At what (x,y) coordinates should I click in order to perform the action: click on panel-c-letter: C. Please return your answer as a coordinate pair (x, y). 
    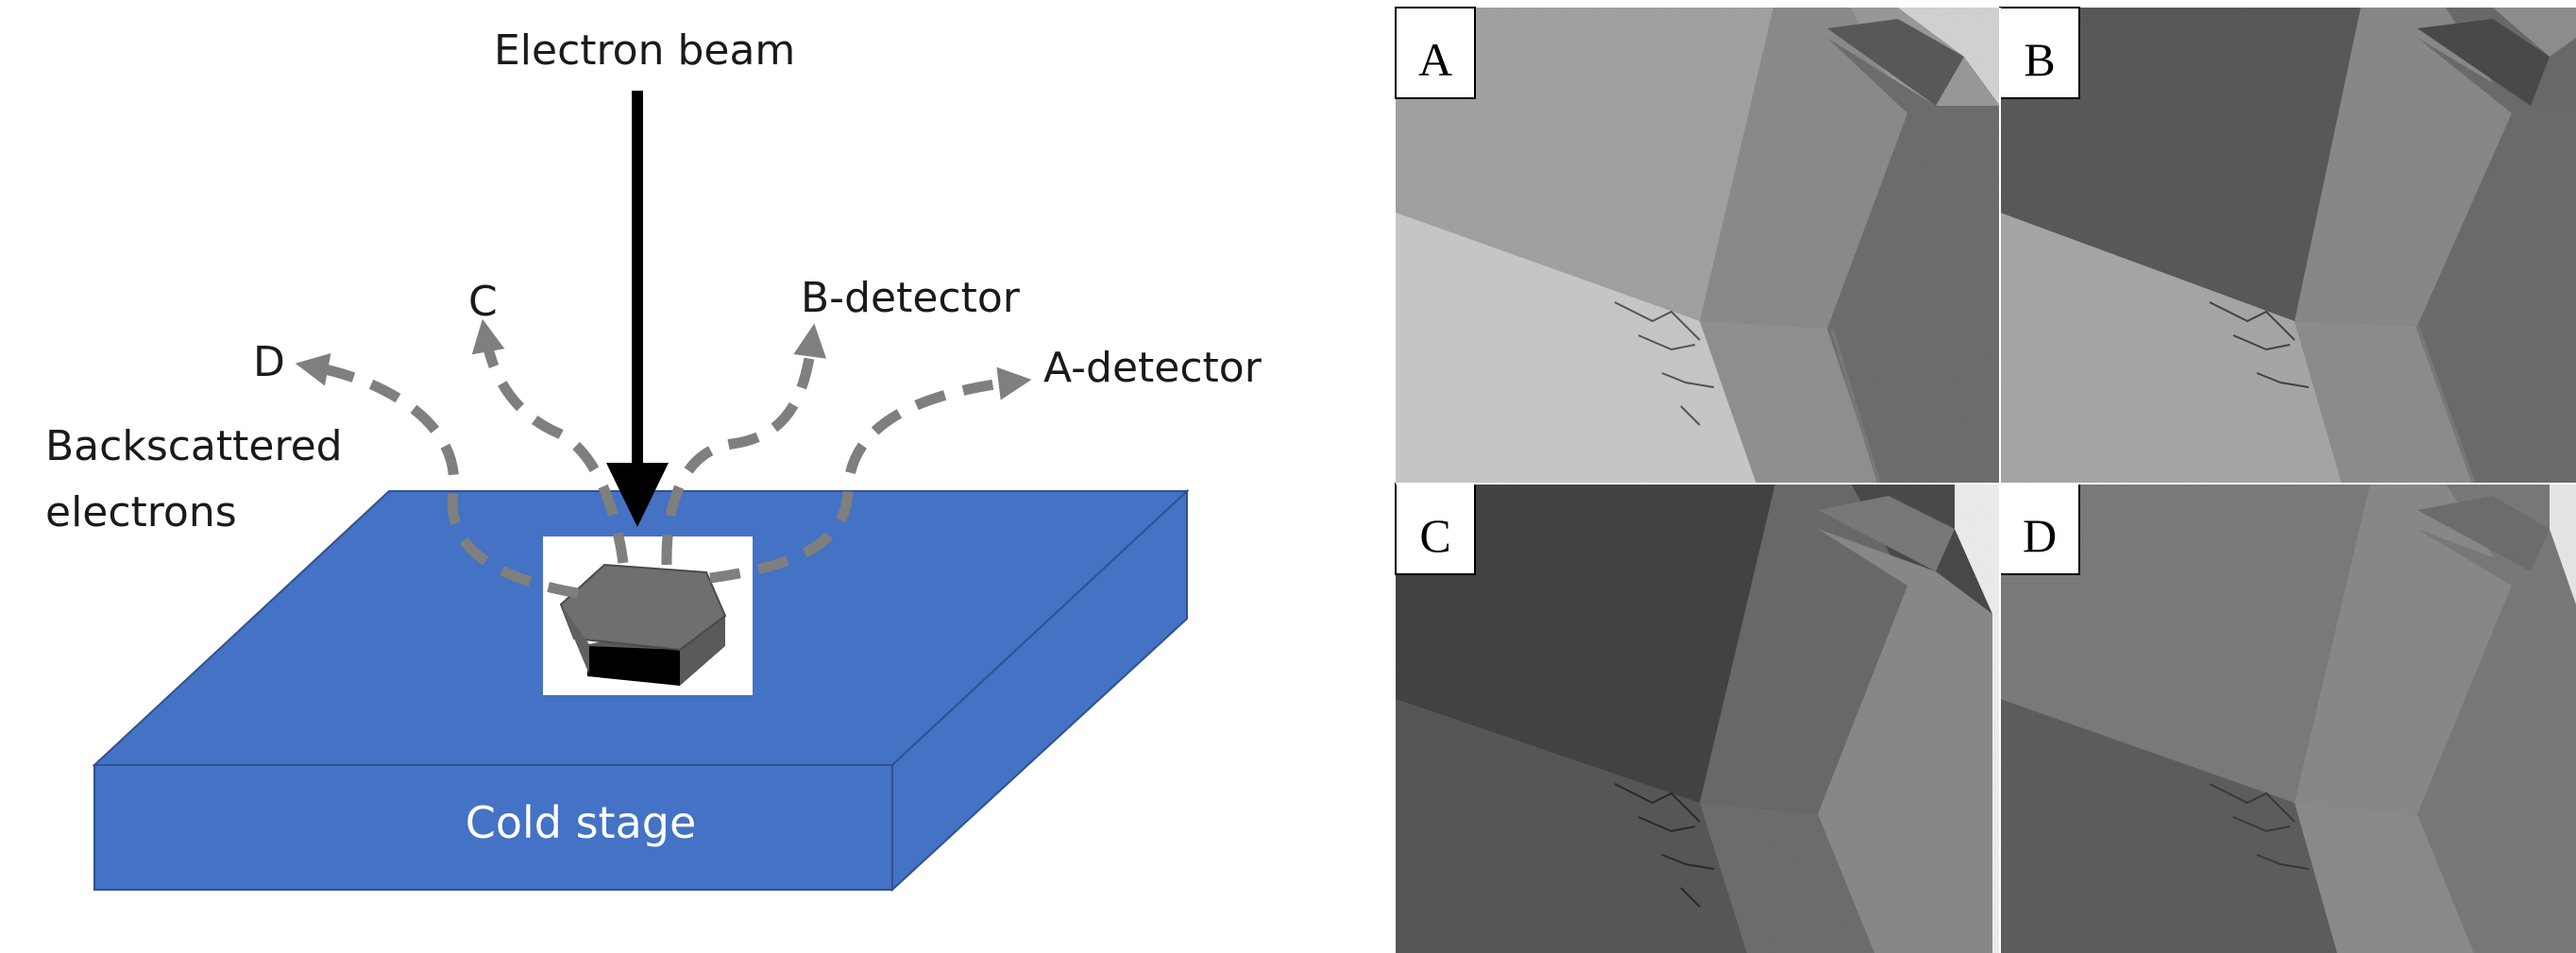
    Looking at the image, I should click on (1434, 535).